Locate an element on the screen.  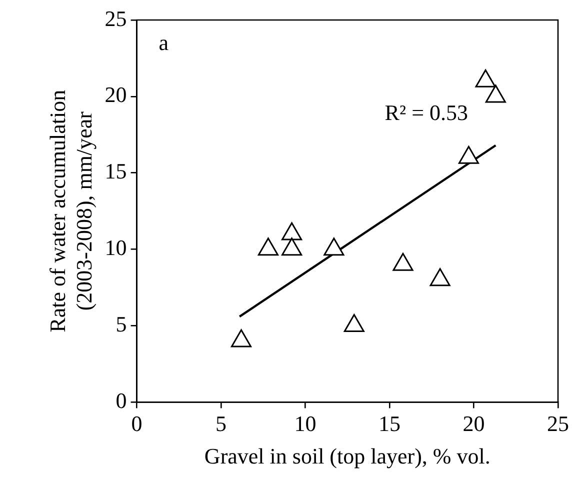
y-tick-label: 25 is located at coordinates (115, 18).